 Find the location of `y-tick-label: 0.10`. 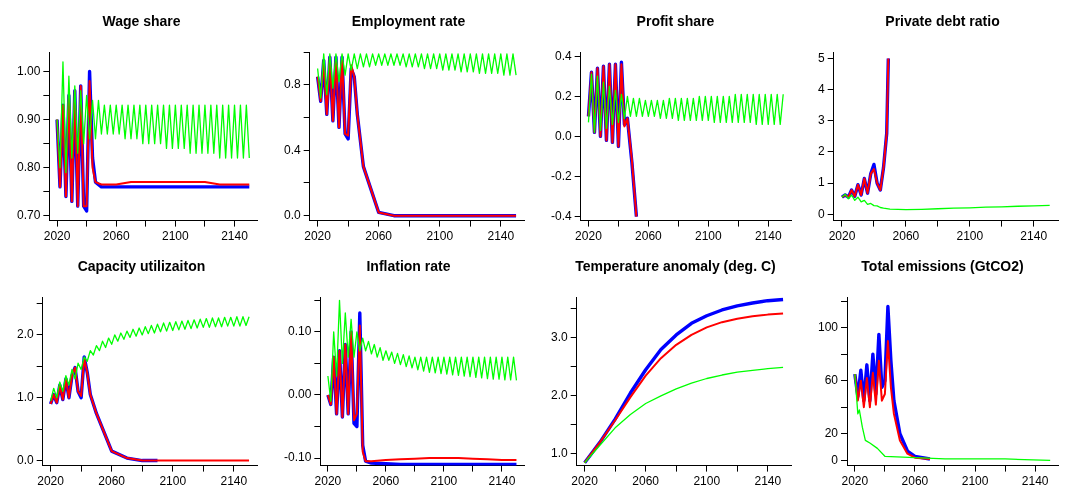

y-tick-label: 0.10 is located at coordinates (299, 331).